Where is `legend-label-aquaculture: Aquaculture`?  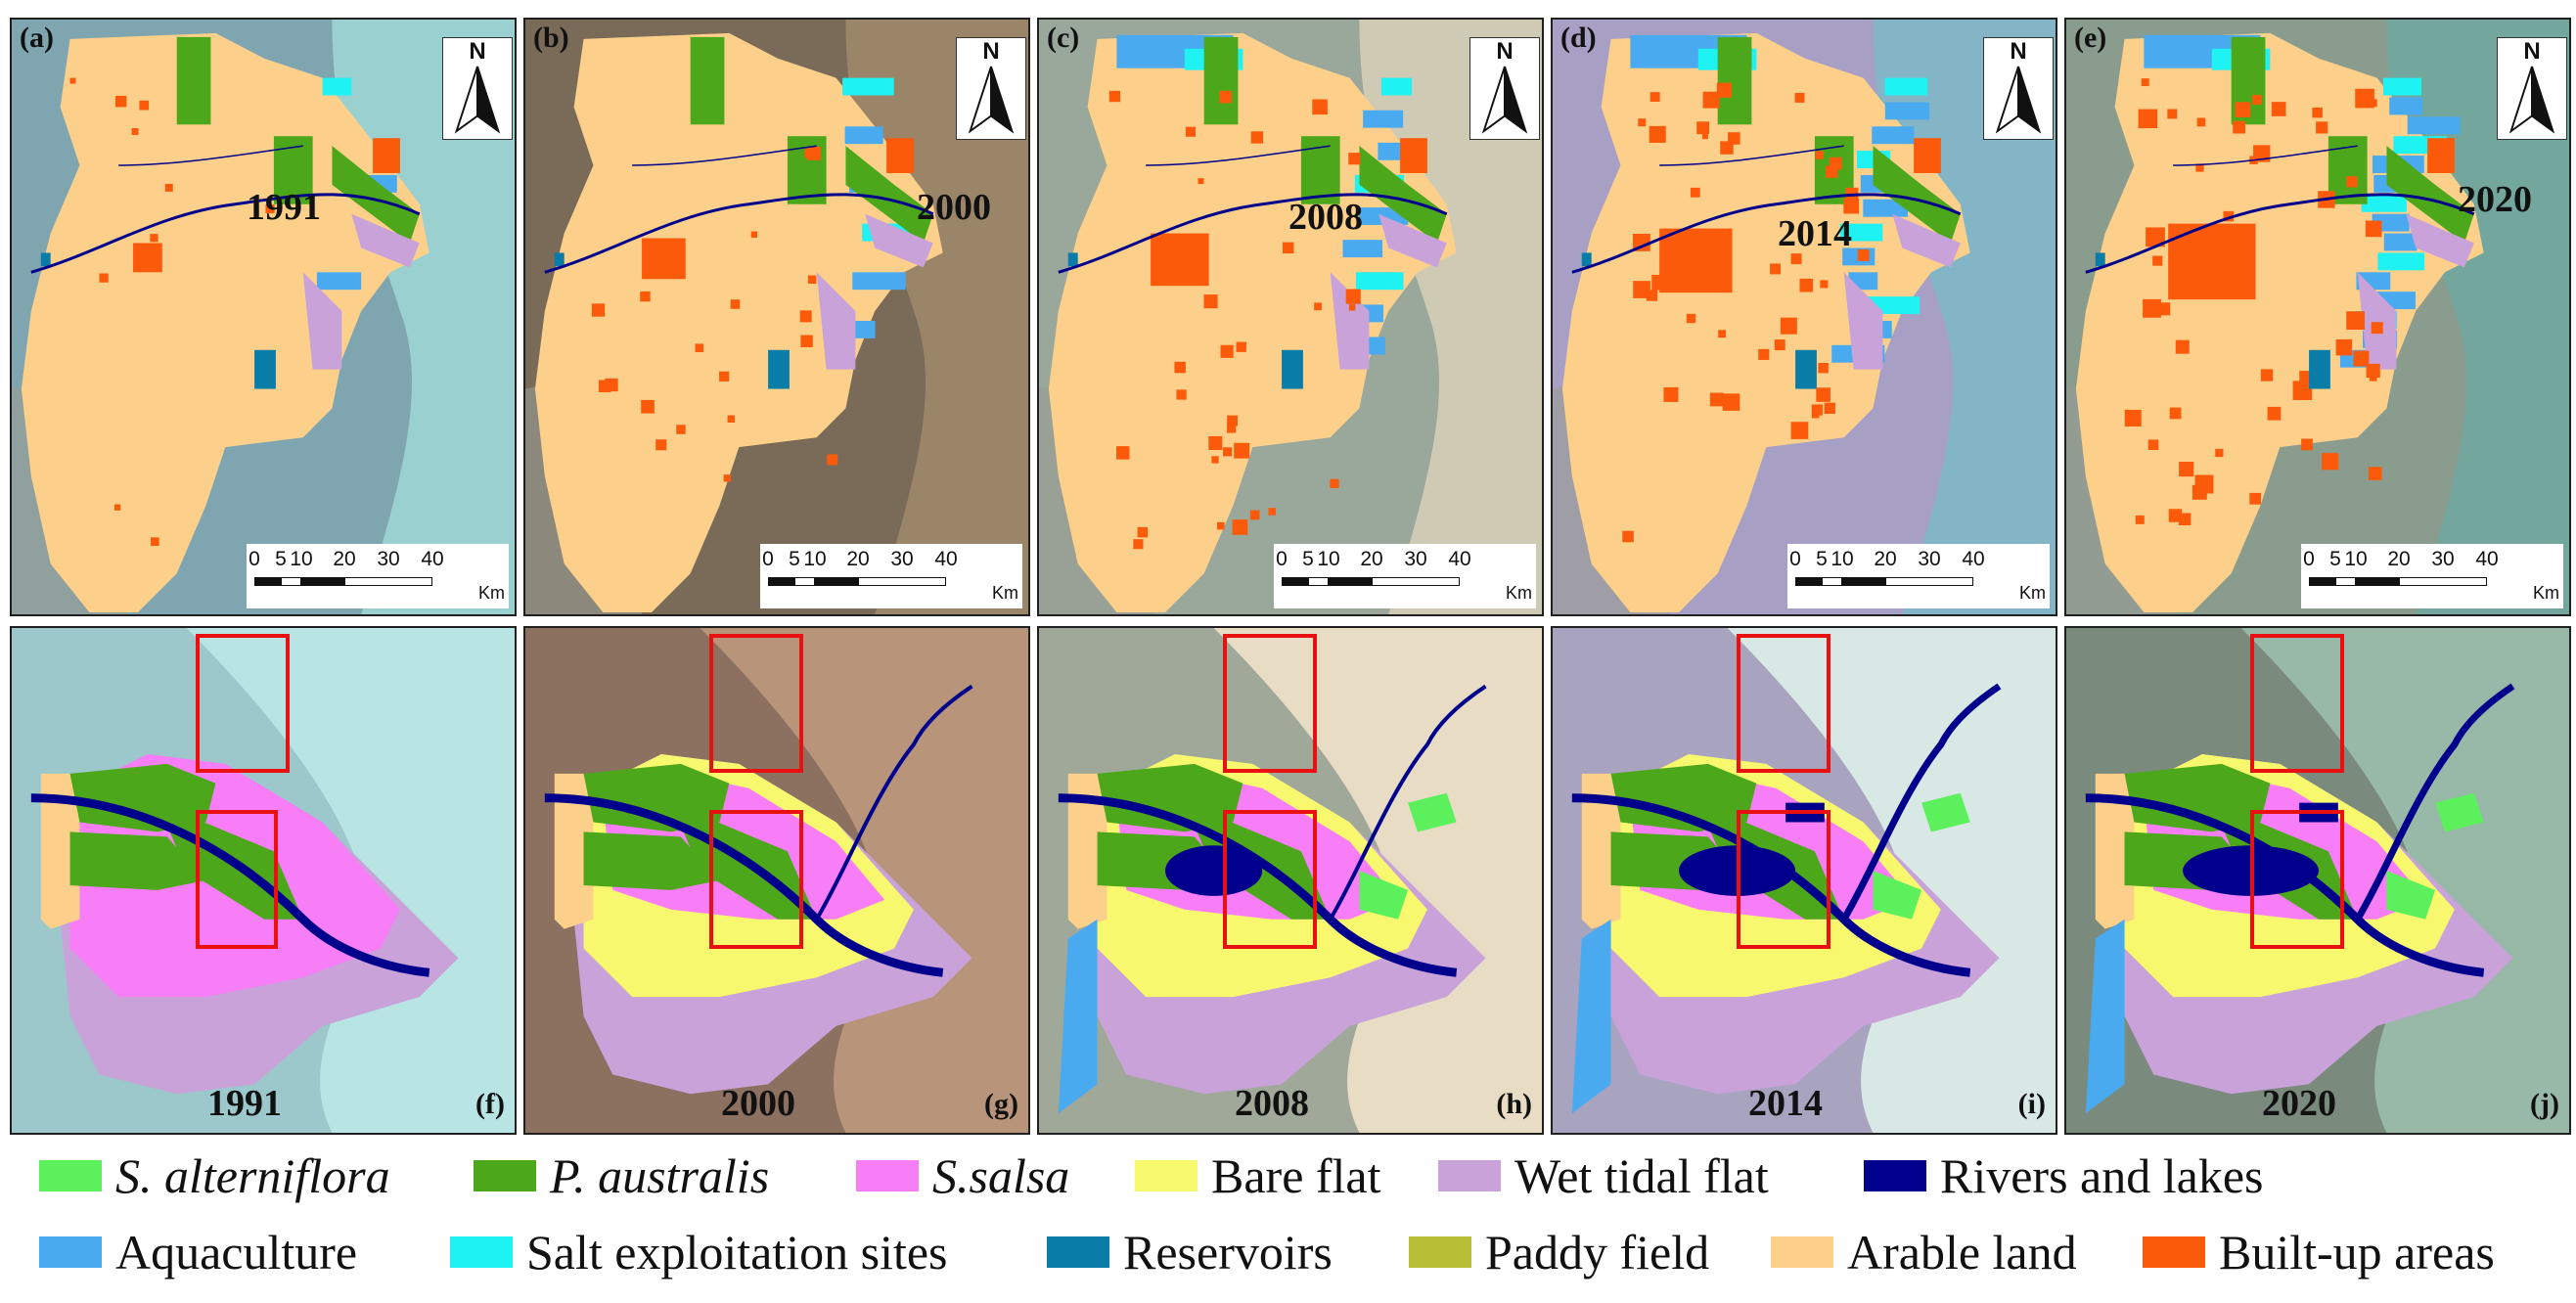 legend-label-aquaculture: Aquaculture is located at coordinates (236, 1252).